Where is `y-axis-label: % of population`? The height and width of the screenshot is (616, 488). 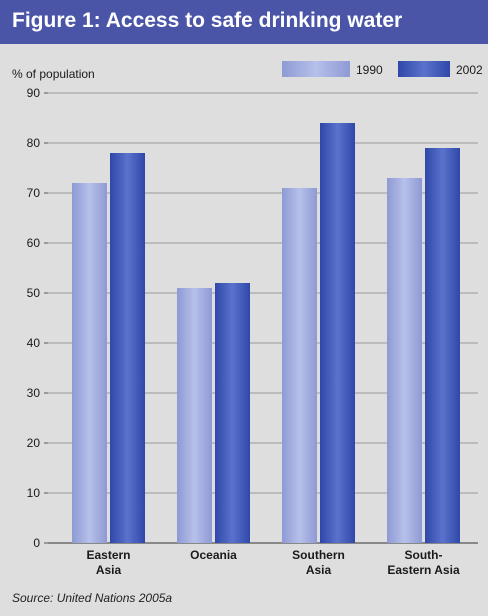
y-axis-label: % of population is located at coordinates (53, 74).